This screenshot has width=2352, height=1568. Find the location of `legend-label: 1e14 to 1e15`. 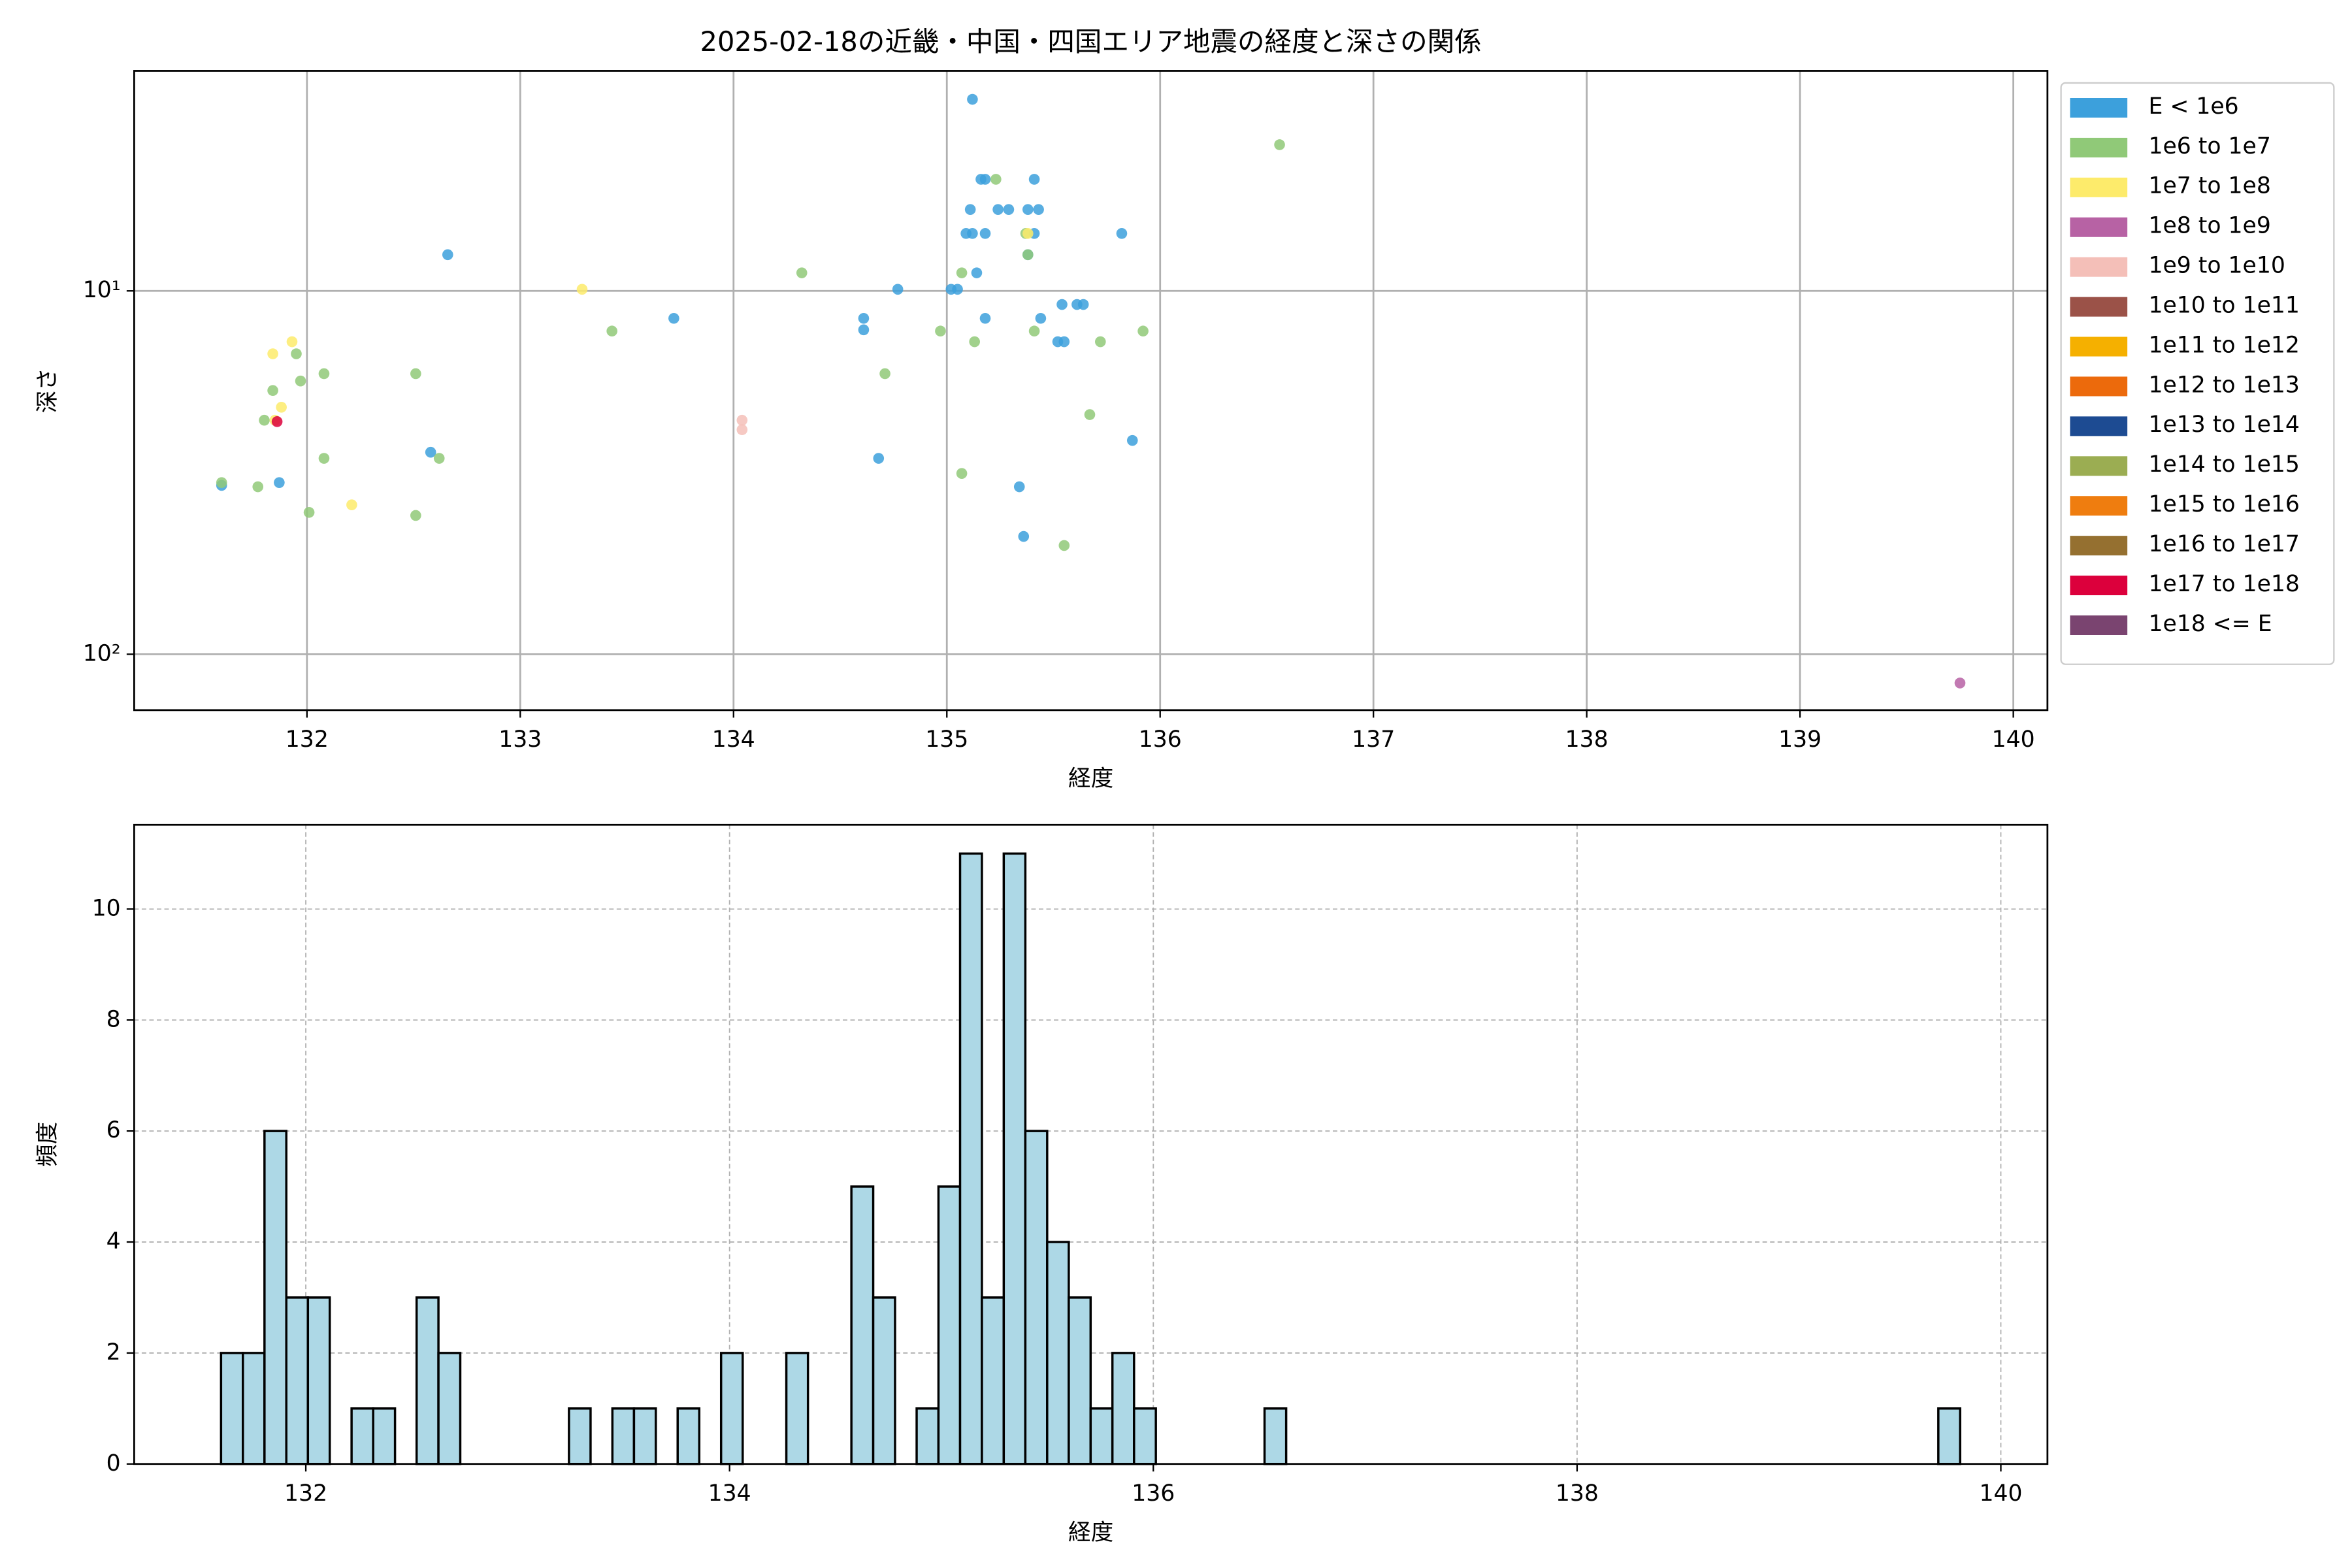

legend-label: 1e14 to 1e15 is located at coordinates (2223, 464).